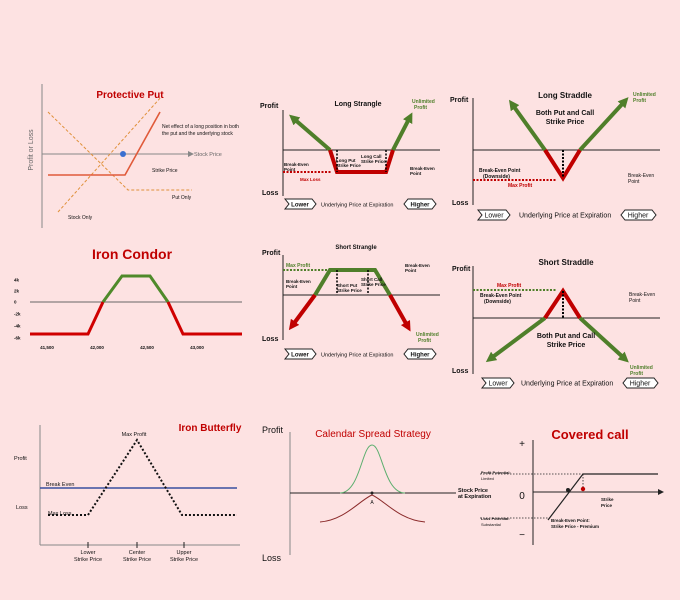 The height and width of the screenshot is (600, 680). Describe the element at coordinates (356, 248) in the screenshot. I see `panel-title: Short Strangle` at that location.